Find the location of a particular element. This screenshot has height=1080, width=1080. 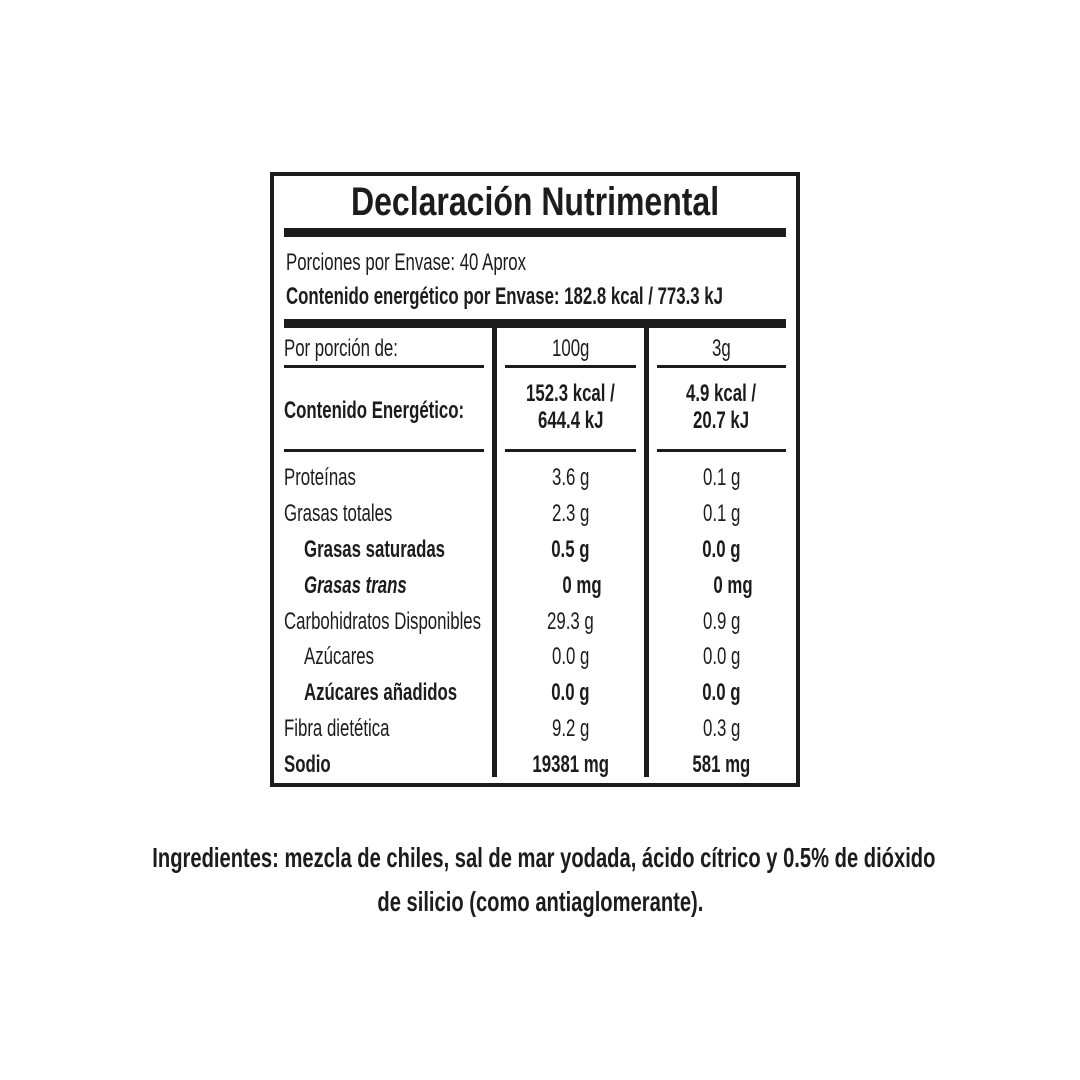

ingredients-line: de silicio (como antiaglomerante). is located at coordinates (539, 901).